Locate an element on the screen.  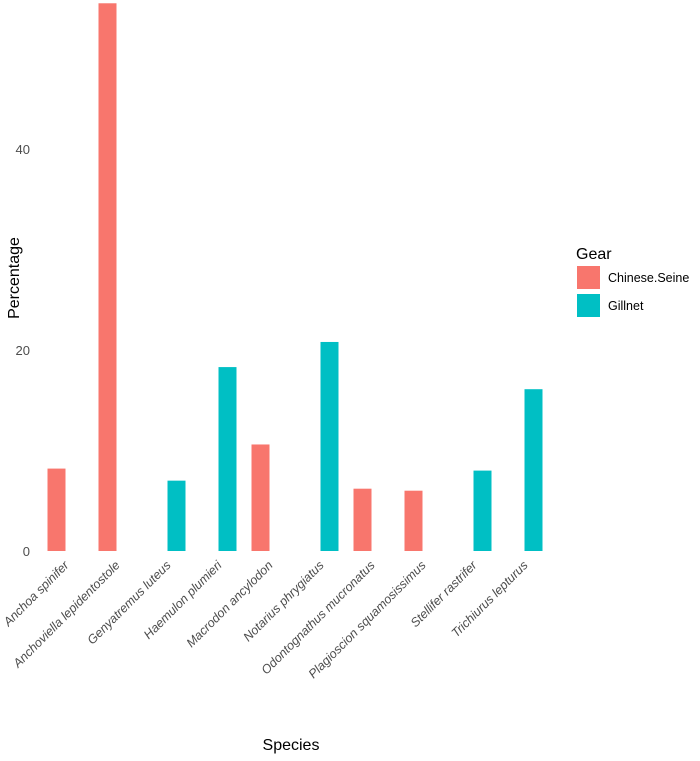
legend-key-gillnet is located at coordinates (588, 305).